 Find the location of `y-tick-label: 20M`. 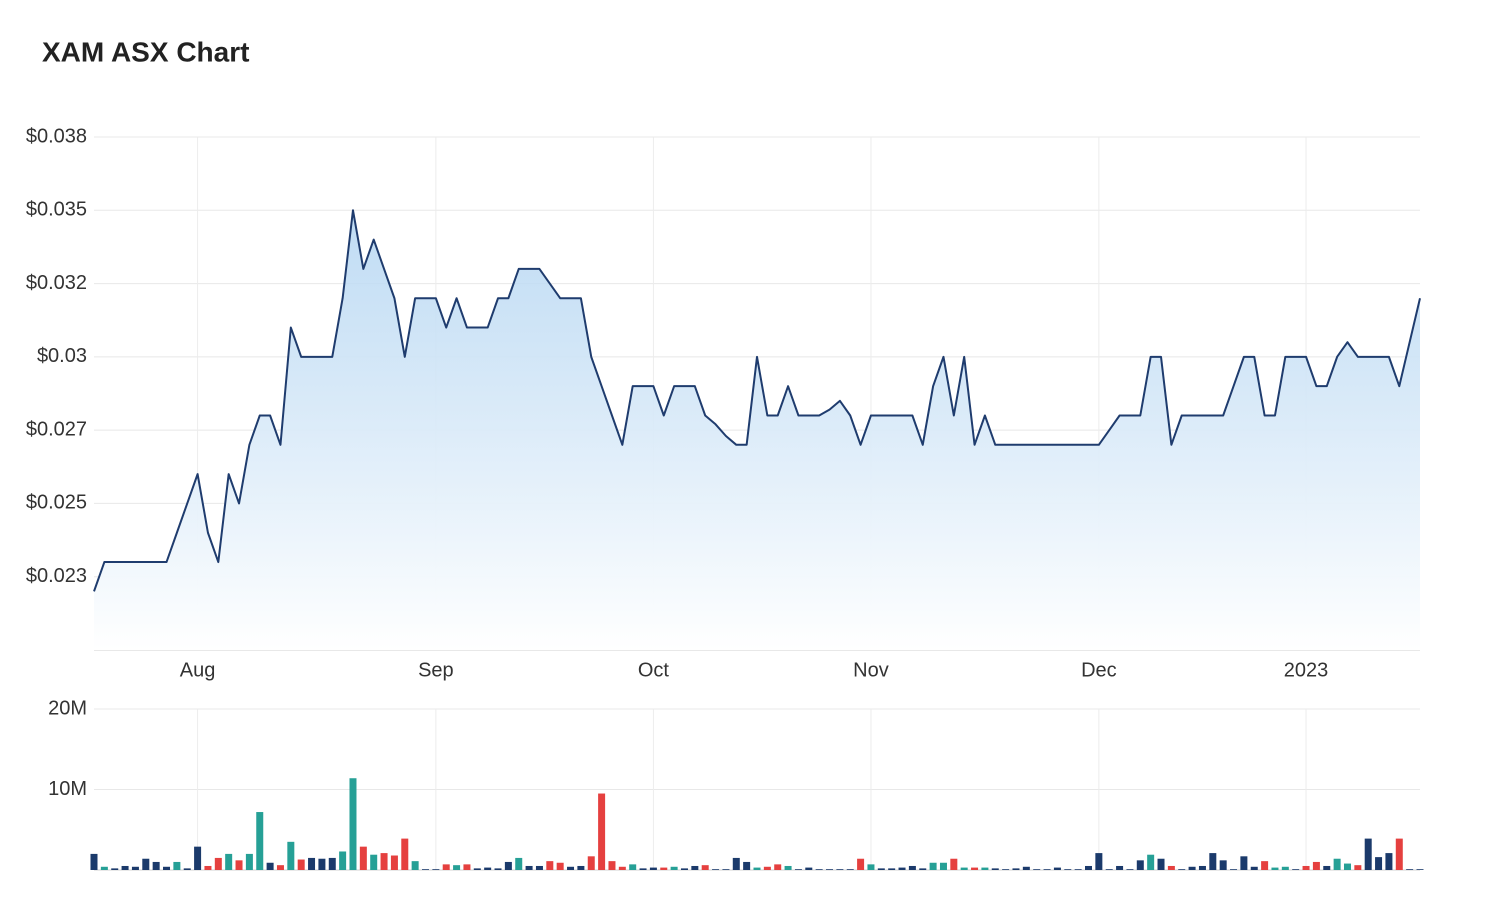

y-tick-label: 20M is located at coordinates (67, 708).